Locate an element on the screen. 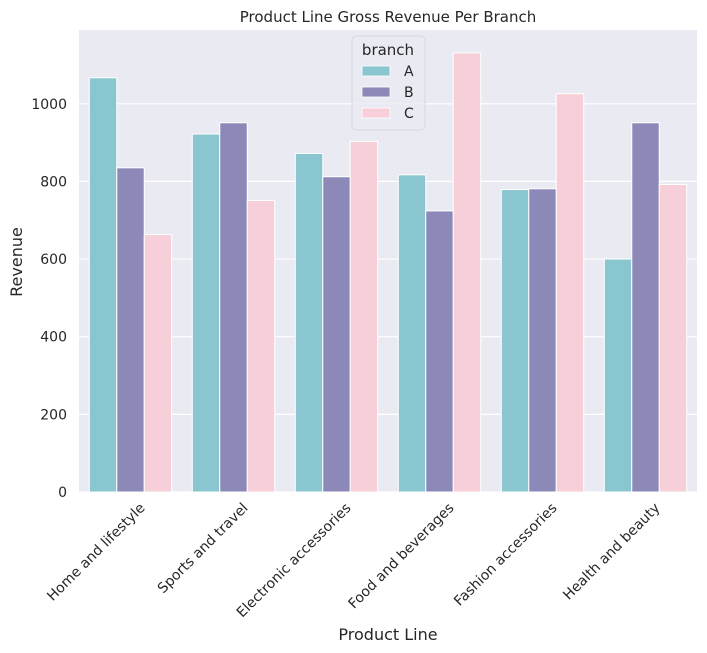 The image size is (707, 653). x-tick-label: Food and beverages is located at coordinates (402, 556).